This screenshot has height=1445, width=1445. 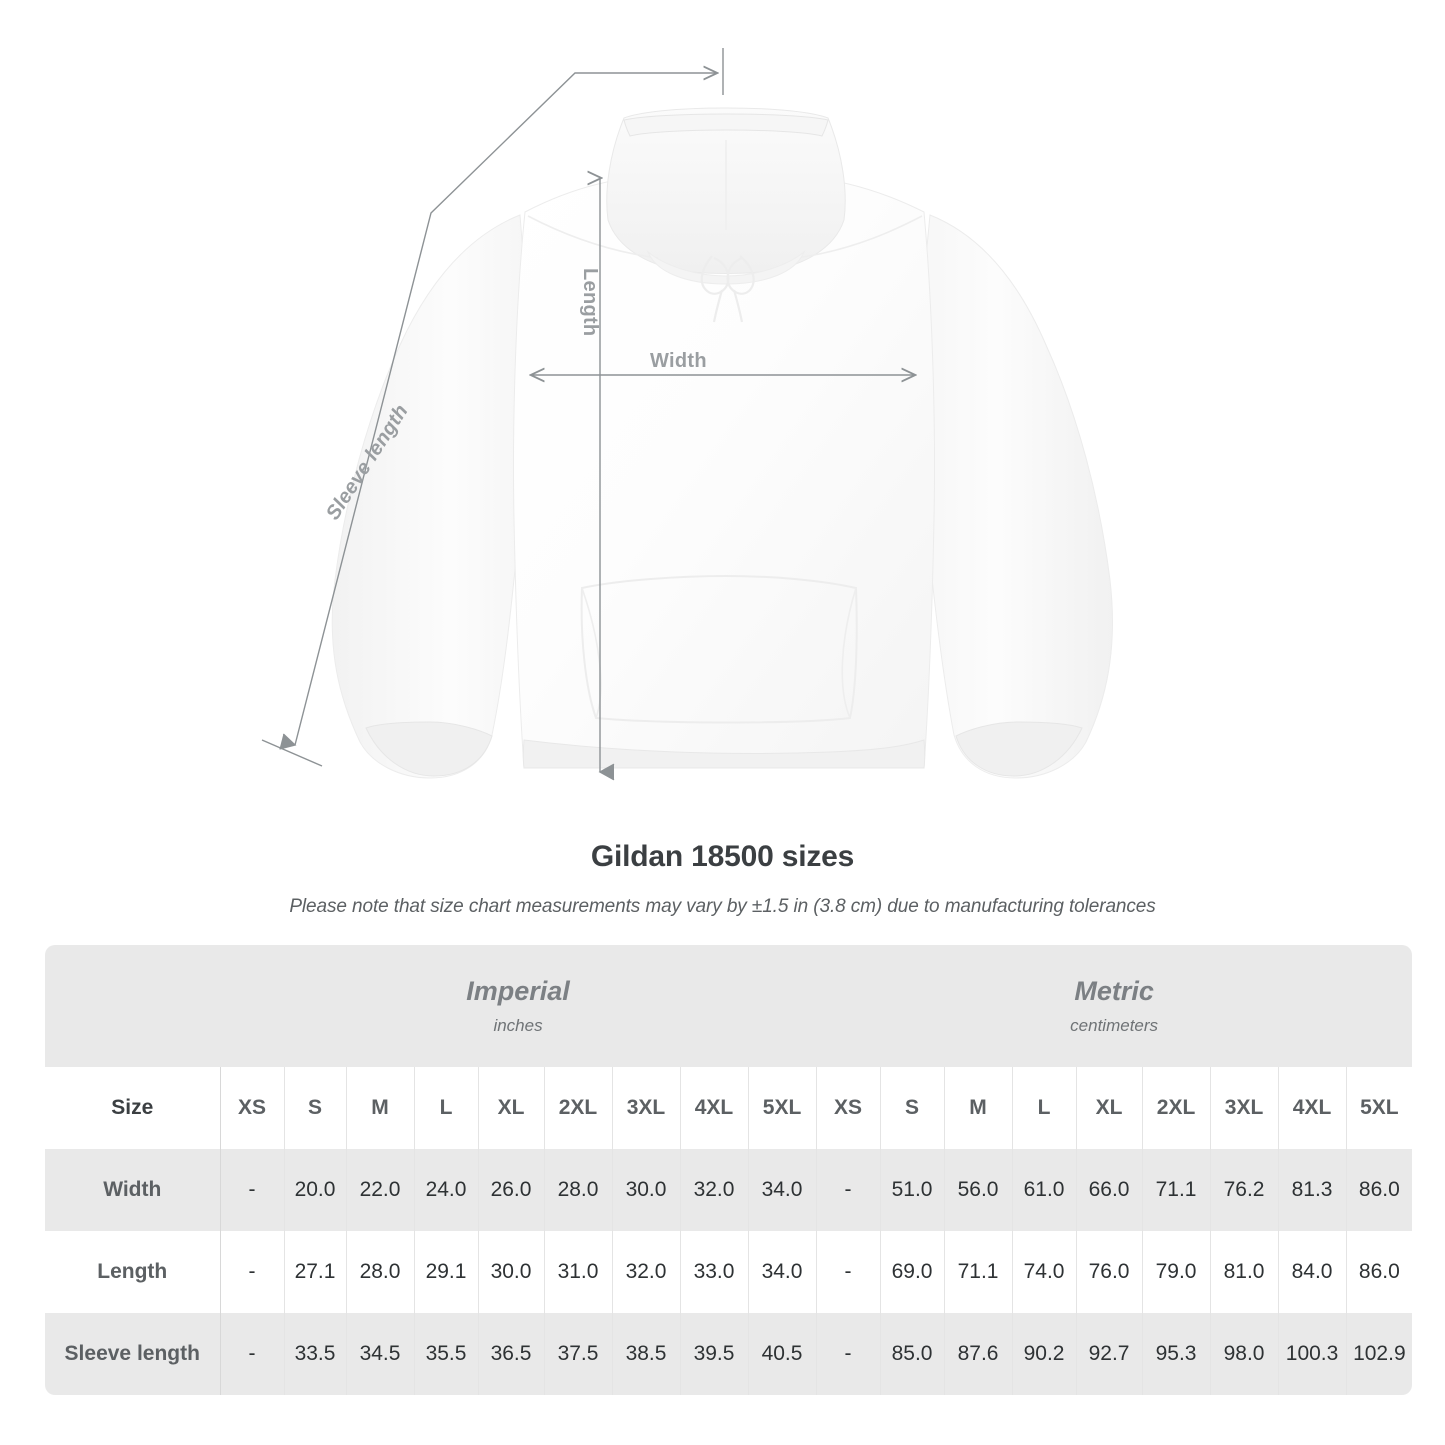 What do you see at coordinates (1244, 1190) in the screenshot?
I see `cell-width-met-6: 76.2` at bounding box center [1244, 1190].